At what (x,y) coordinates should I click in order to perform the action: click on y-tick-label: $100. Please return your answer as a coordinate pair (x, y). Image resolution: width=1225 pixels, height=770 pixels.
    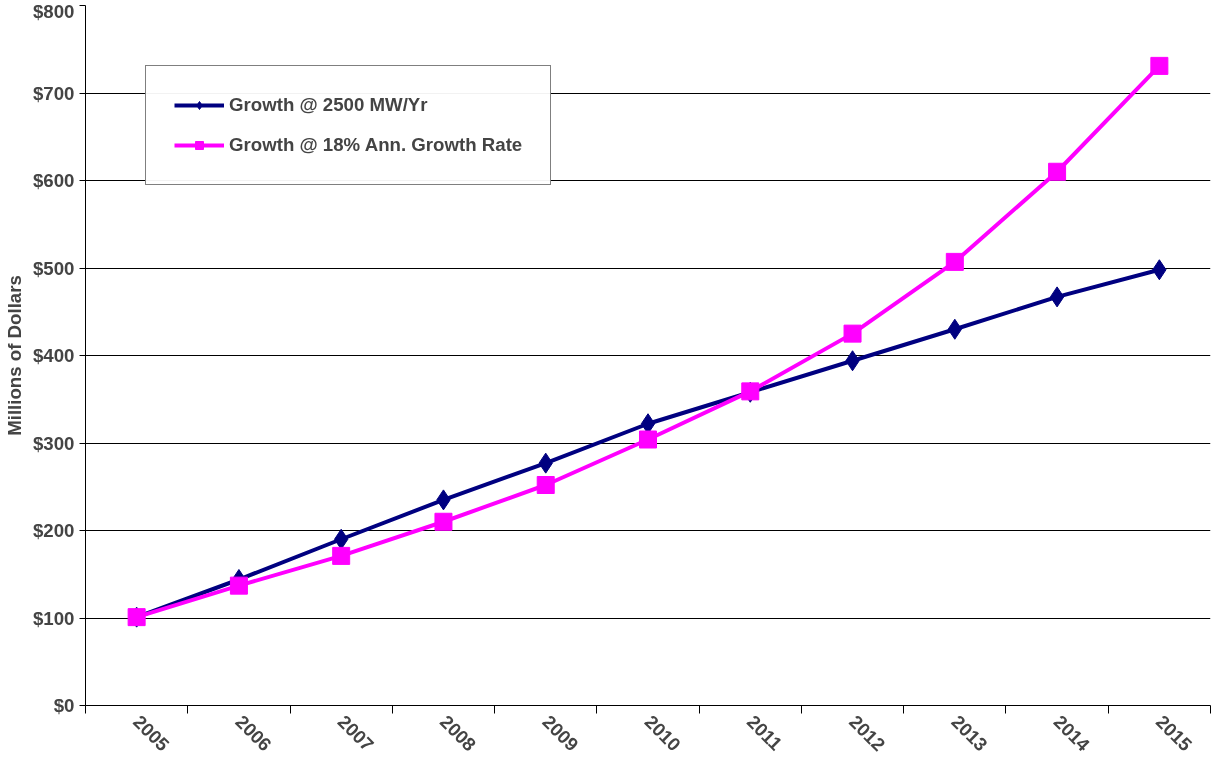
    Looking at the image, I should click on (54, 618).